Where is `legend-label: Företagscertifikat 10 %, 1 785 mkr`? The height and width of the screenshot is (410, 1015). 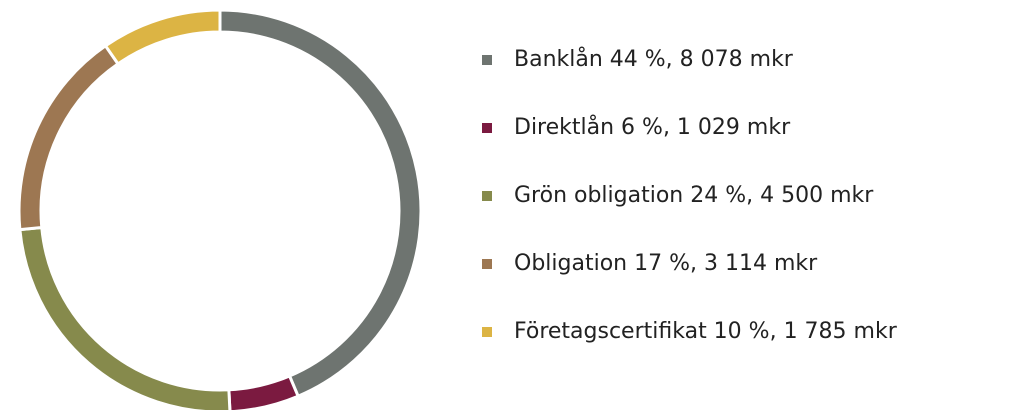 legend-label: Företagscertifikat 10 %, 1 785 mkr is located at coordinates (706, 331).